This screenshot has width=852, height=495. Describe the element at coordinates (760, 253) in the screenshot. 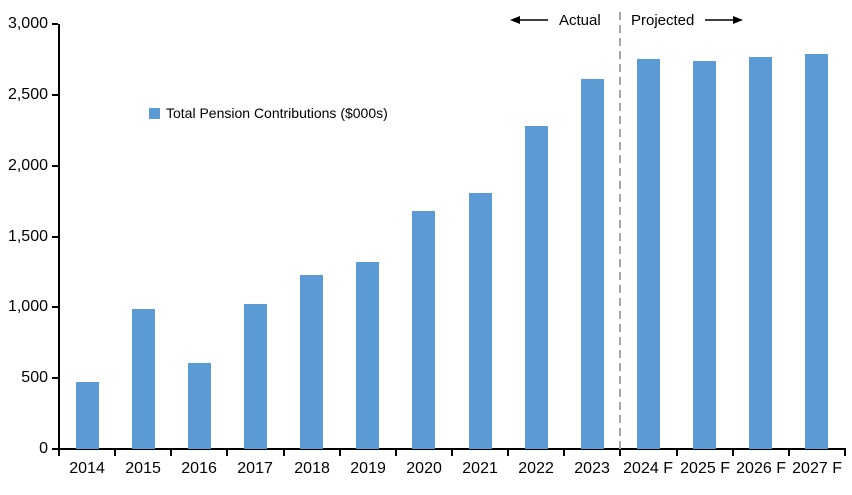

I see `bar-2026-f` at that location.